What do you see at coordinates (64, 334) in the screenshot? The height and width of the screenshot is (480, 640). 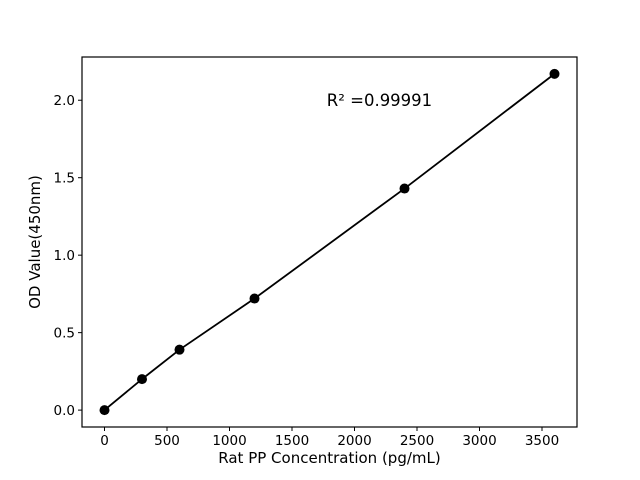 I see `y-tick-label: 0.5` at bounding box center [64, 334].